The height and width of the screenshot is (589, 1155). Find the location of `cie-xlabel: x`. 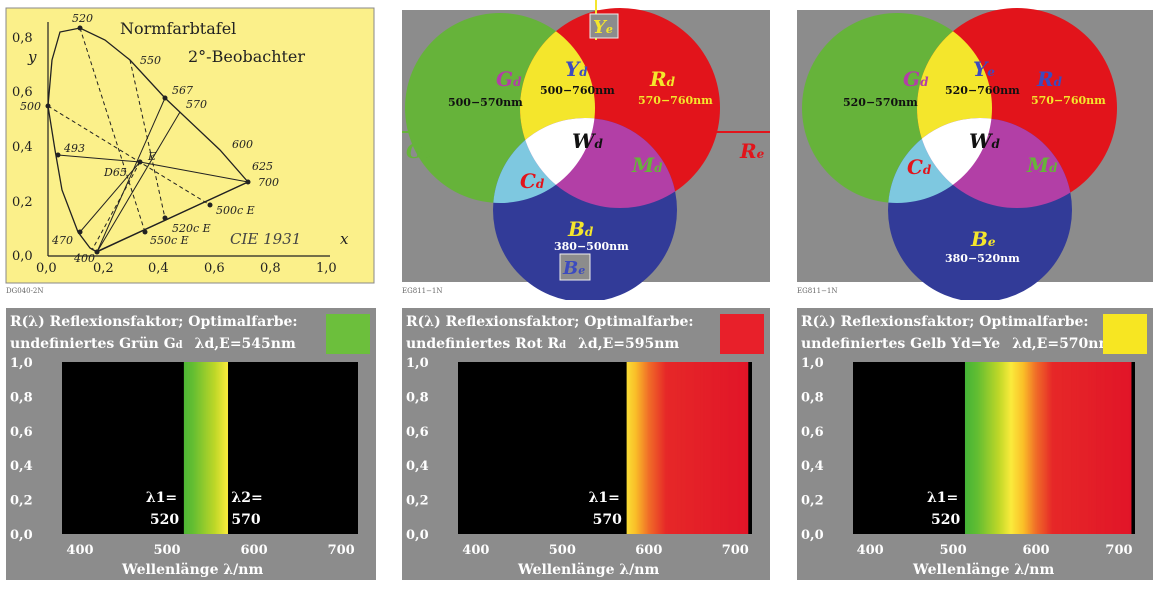

cie-xlabel: x is located at coordinates (344, 239).